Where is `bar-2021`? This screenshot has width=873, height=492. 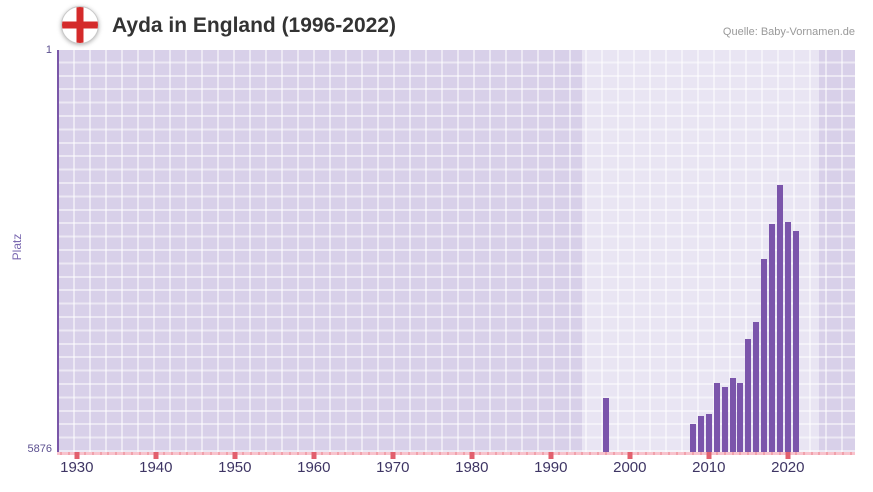 bar-2021 is located at coordinates (795, 341).